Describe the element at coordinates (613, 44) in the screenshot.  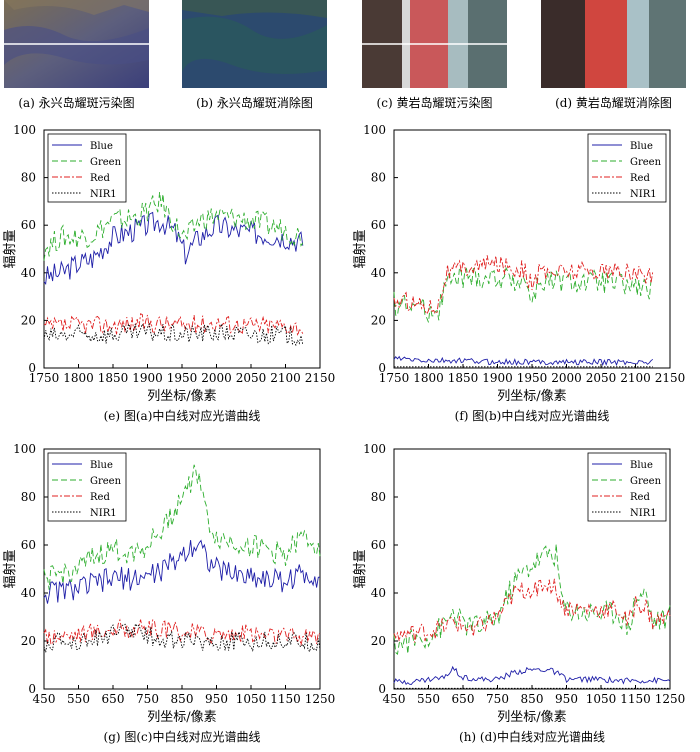
I see `thumbnail-d` at that location.